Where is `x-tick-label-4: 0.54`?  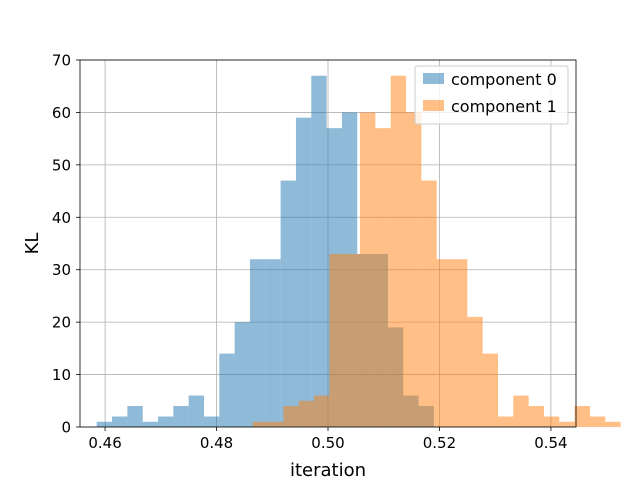 x-tick-label-4: 0.54 is located at coordinates (550, 443).